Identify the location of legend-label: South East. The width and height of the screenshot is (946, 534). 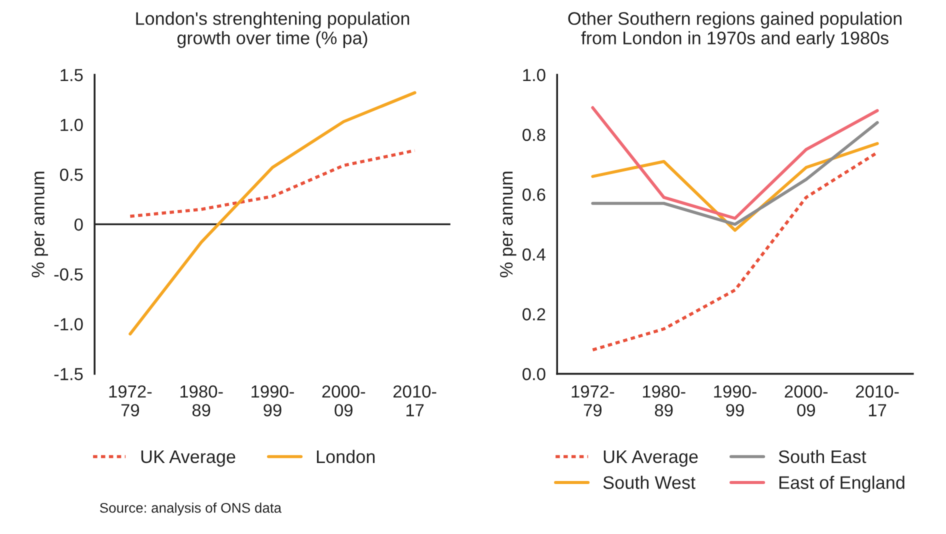
(822, 457).